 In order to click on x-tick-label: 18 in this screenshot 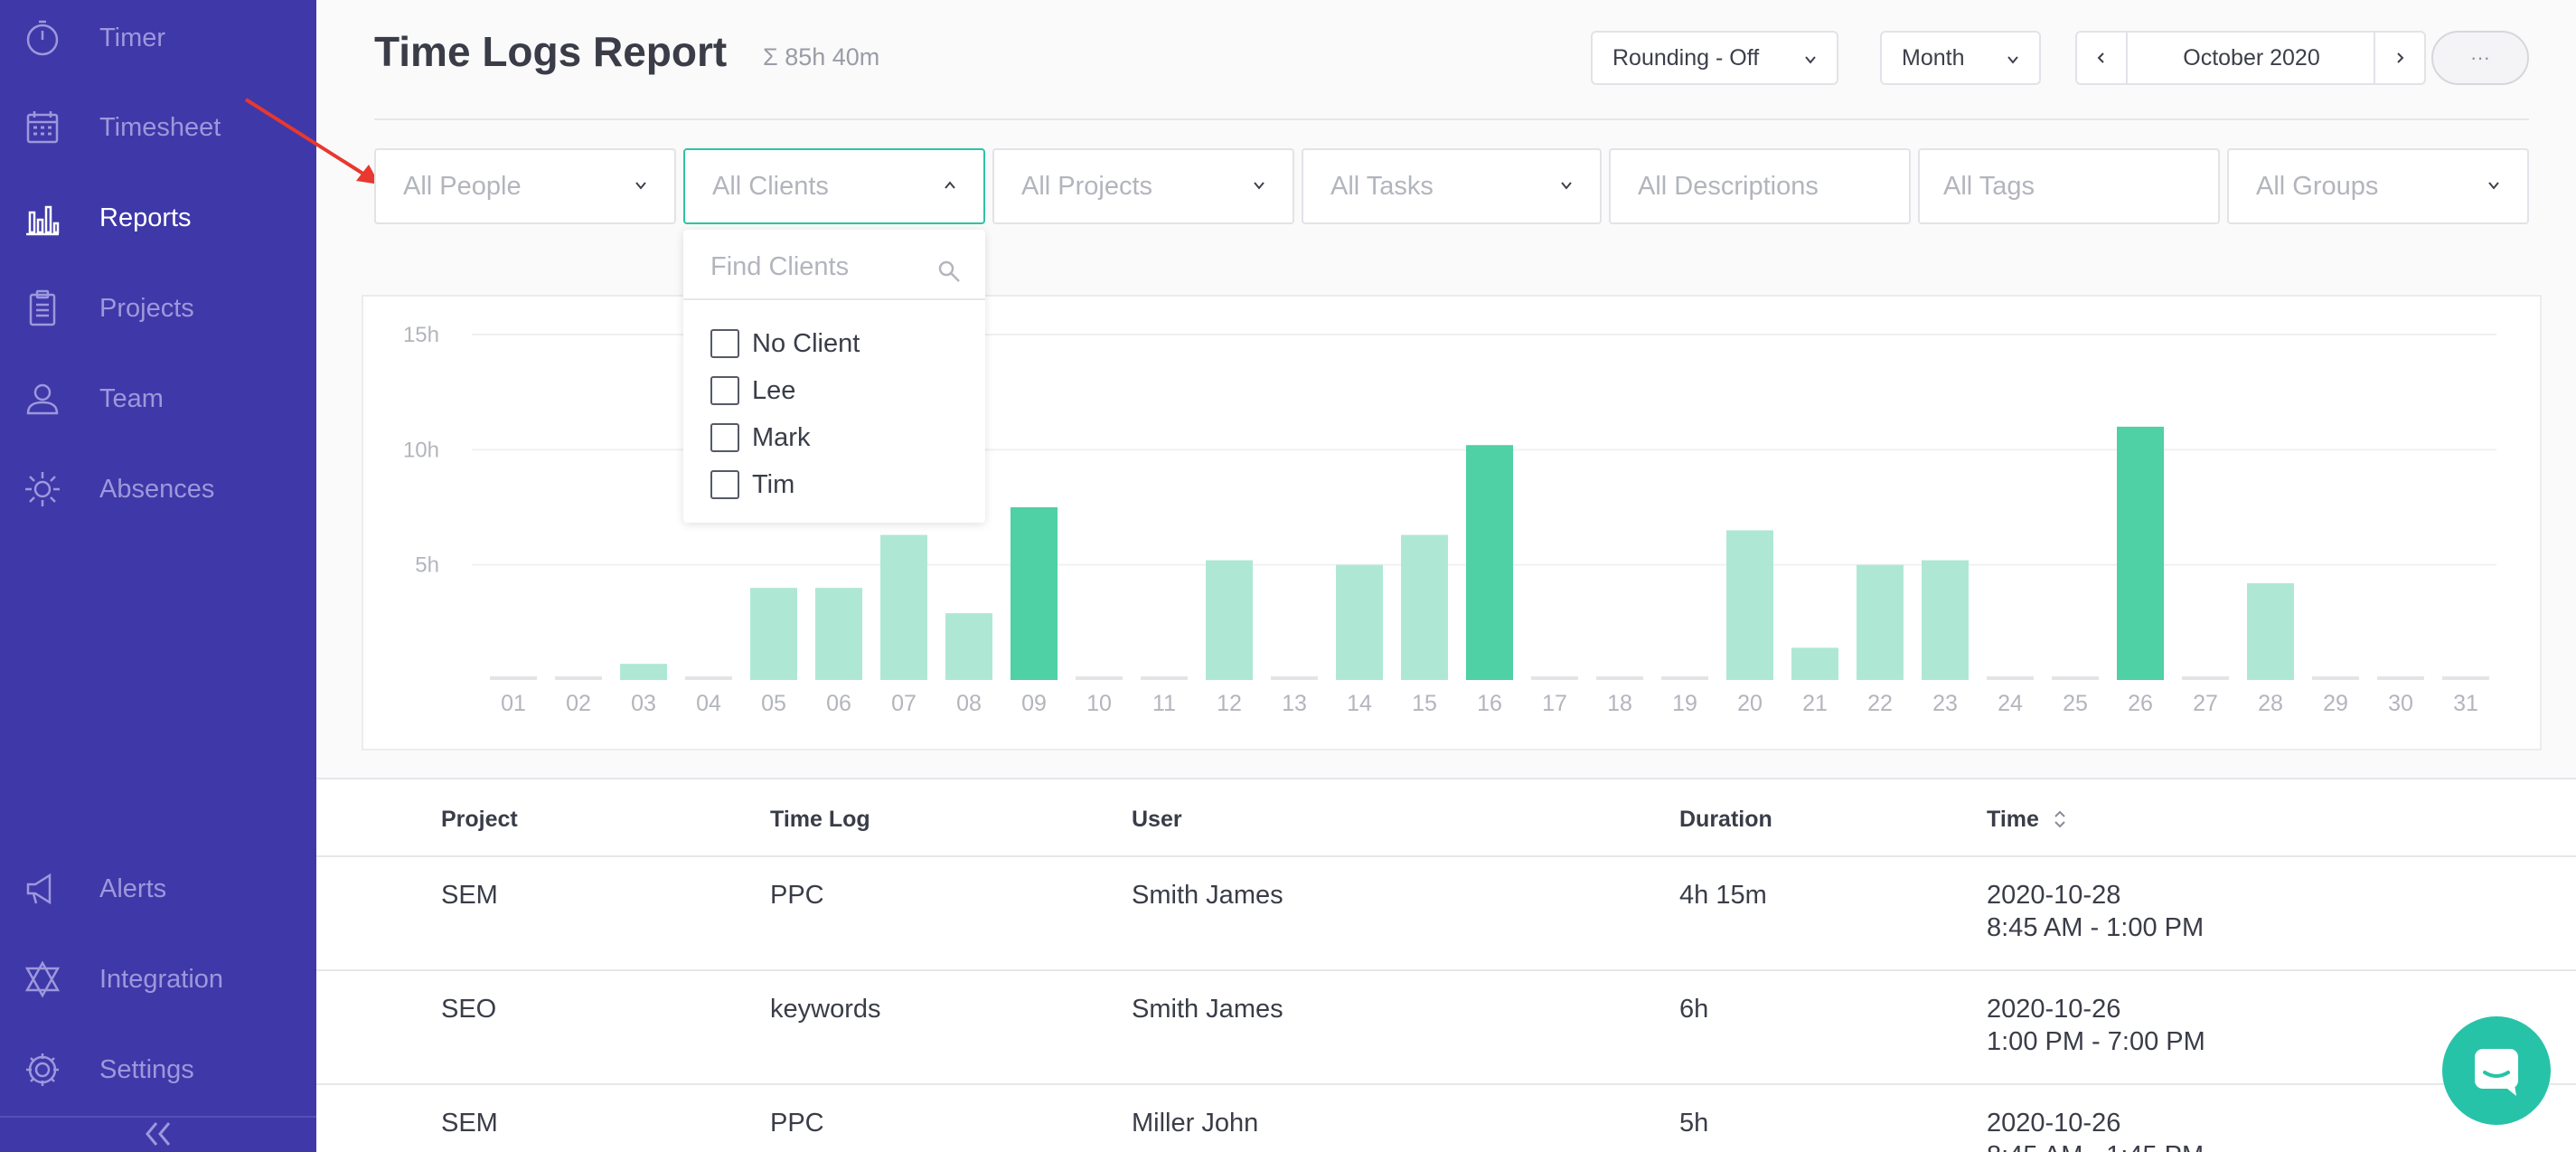, I will do `click(1620, 703)`.